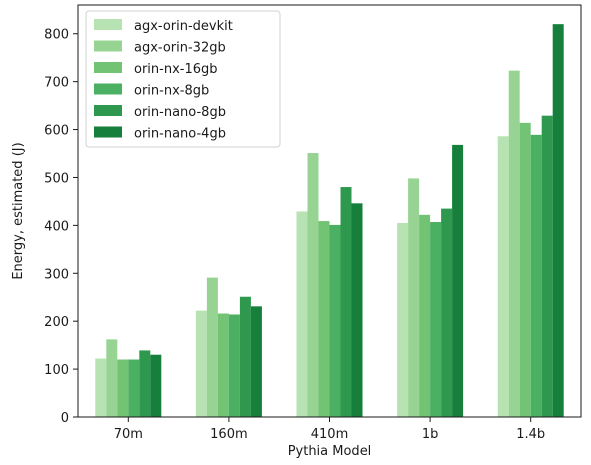 The height and width of the screenshot is (465, 591). What do you see at coordinates (134, 388) in the screenshot?
I see `bar-orin-nx-8gb-70m` at bounding box center [134, 388].